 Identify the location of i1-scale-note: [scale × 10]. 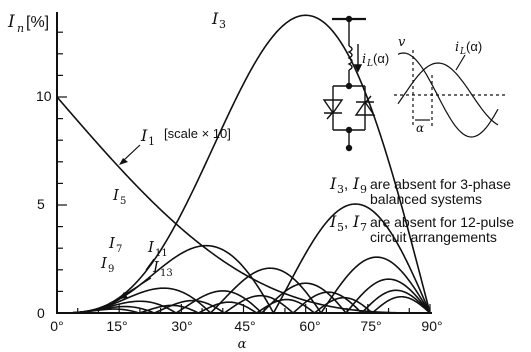
(197, 133).